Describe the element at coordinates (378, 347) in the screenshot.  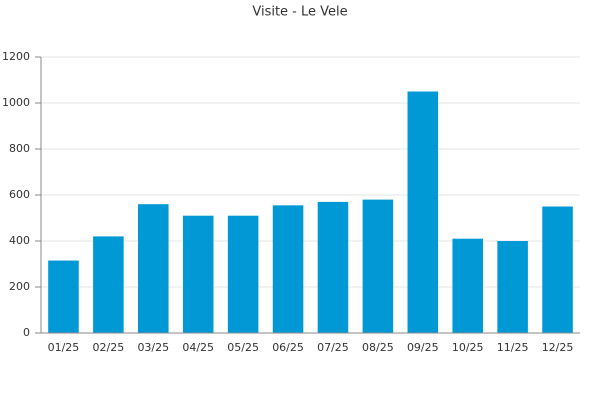
I see `x-tick-label: 08/25` at that location.